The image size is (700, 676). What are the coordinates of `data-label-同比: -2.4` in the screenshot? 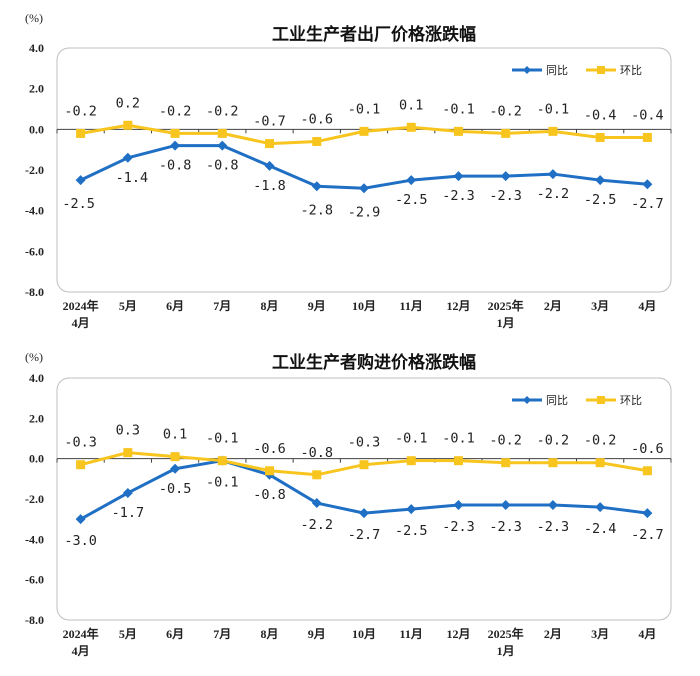 It's located at (600, 529).